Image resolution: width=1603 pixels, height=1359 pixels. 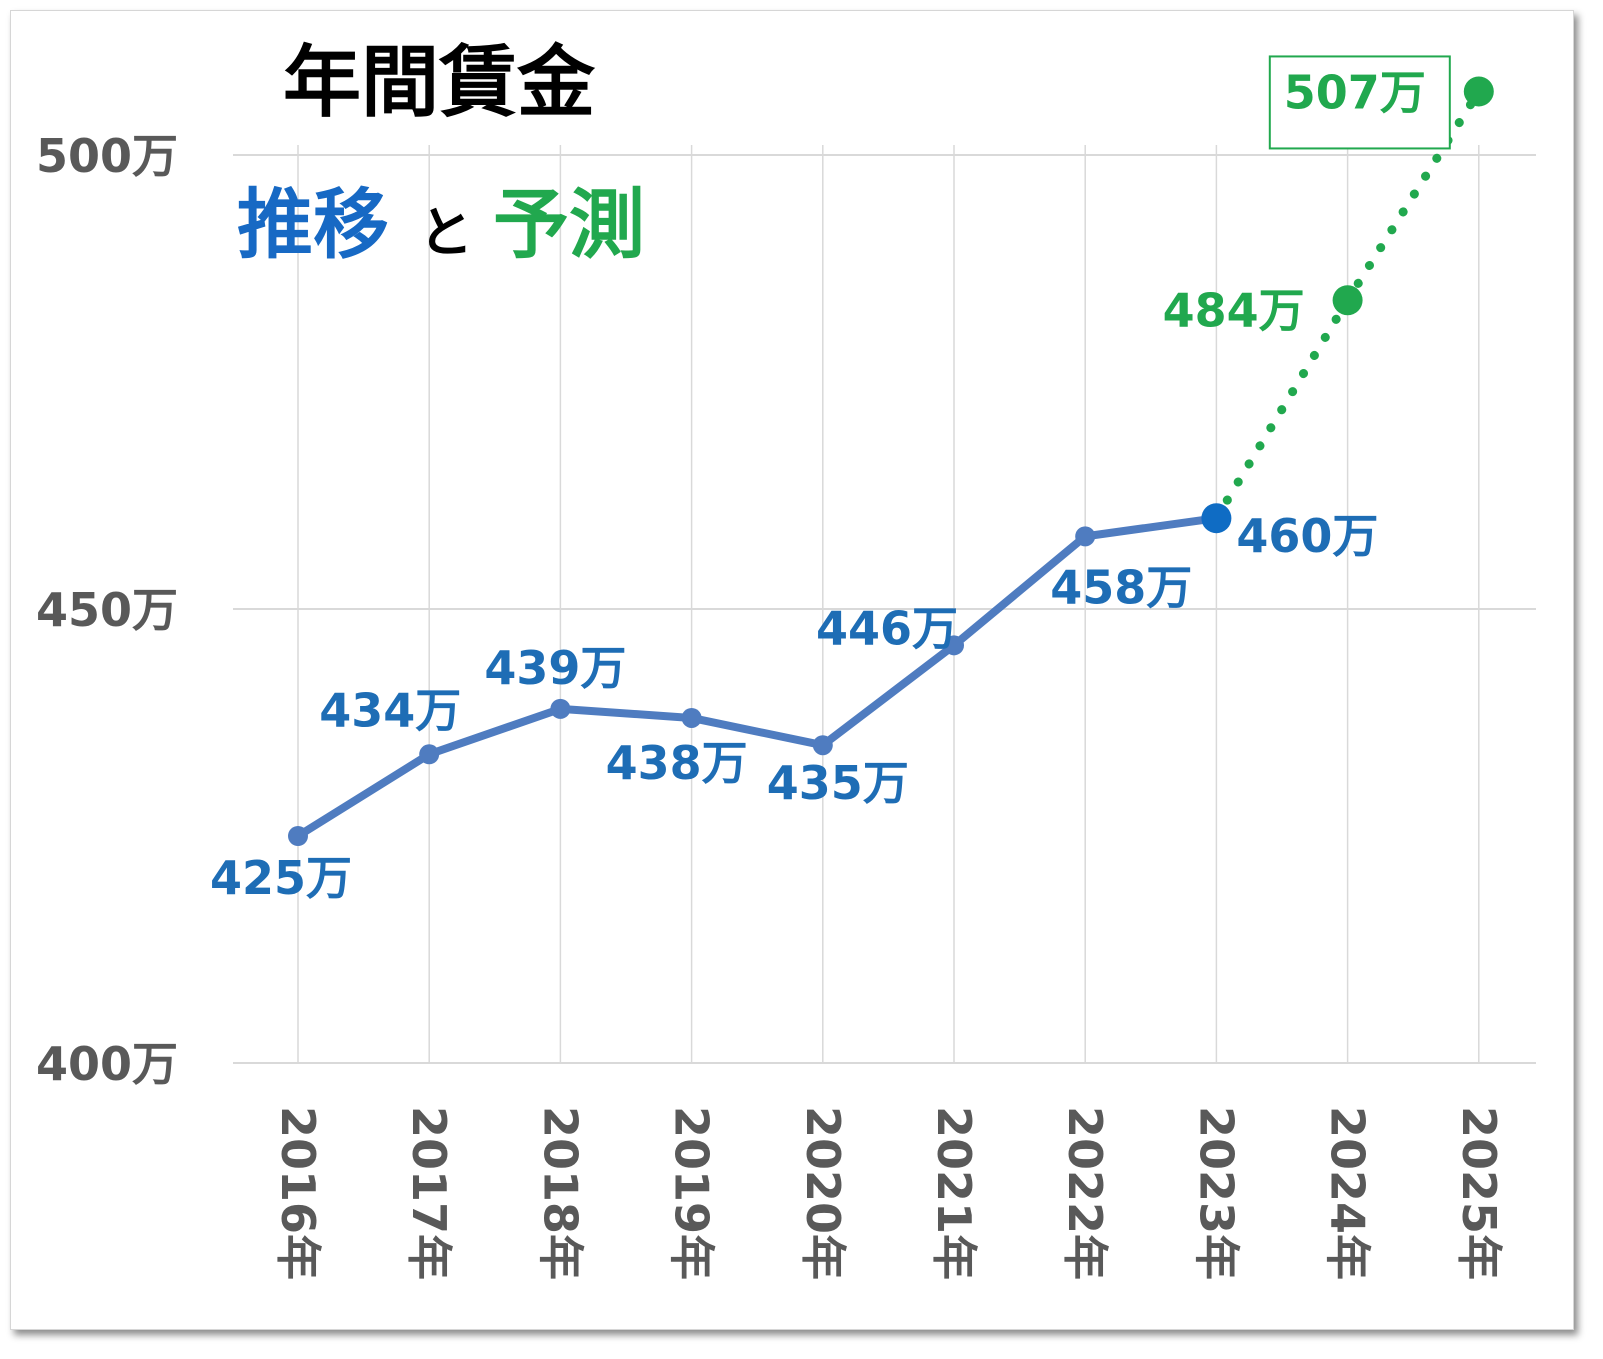 I want to click on data-label-actual: 438万, so click(x=677, y=763).